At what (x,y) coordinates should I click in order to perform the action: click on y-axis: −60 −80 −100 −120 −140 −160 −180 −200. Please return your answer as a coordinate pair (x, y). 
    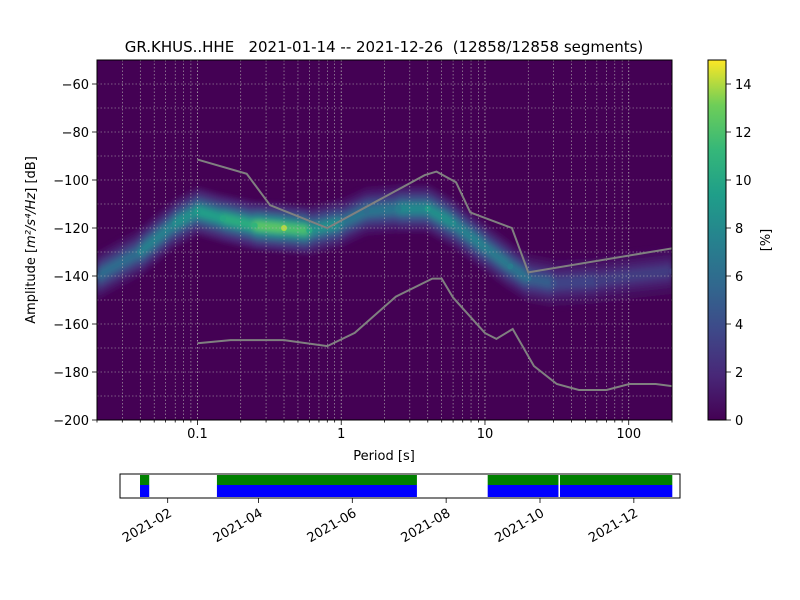
    Looking at the image, I should click on (75, 253).